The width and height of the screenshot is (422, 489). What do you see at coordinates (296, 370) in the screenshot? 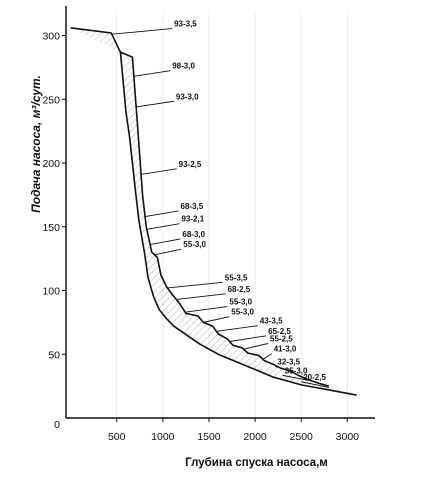
I see `annotation-label: 35-3,0` at bounding box center [296, 370].